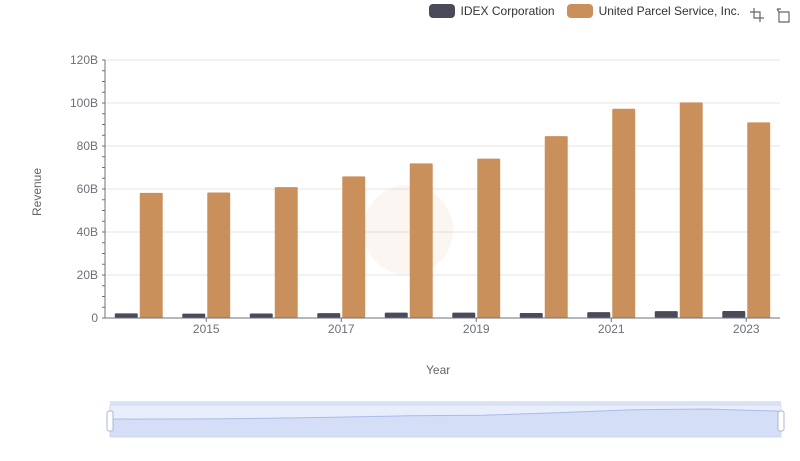  I want to click on x-tick-label: 2021, so click(611, 329).